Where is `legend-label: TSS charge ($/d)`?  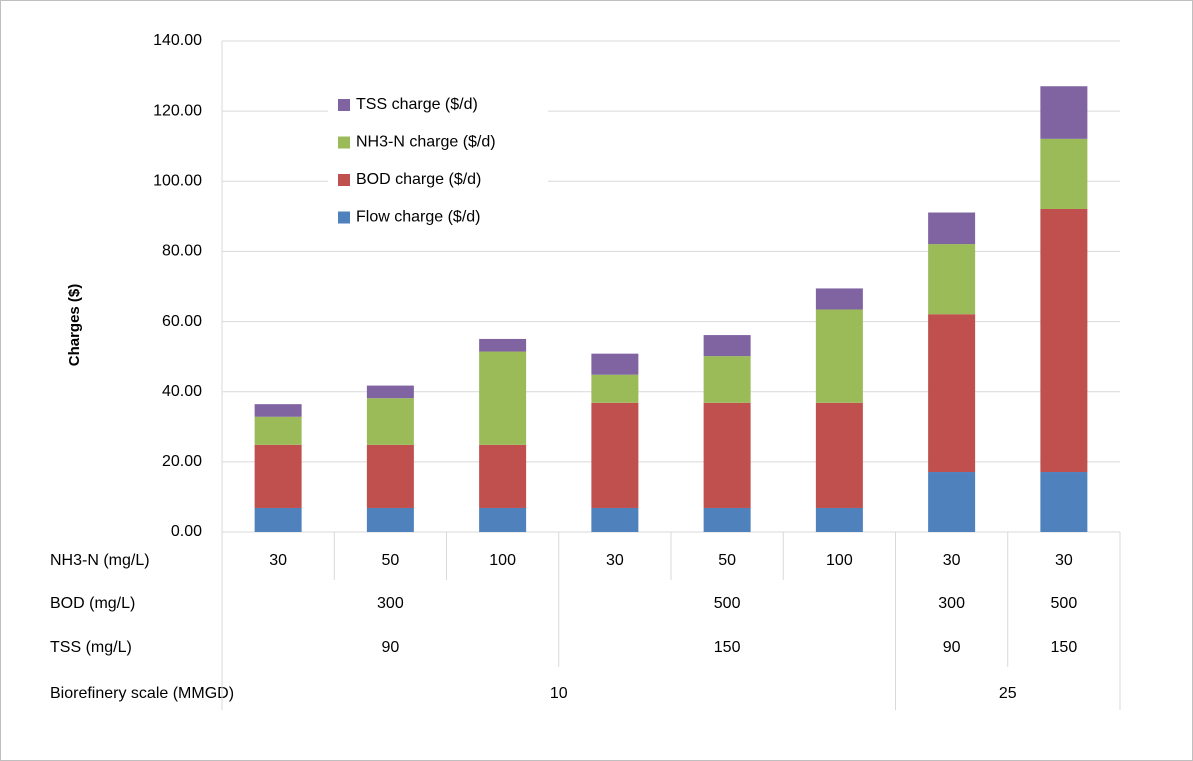 legend-label: TSS charge ($/d) is located at coordinates (417, 104).